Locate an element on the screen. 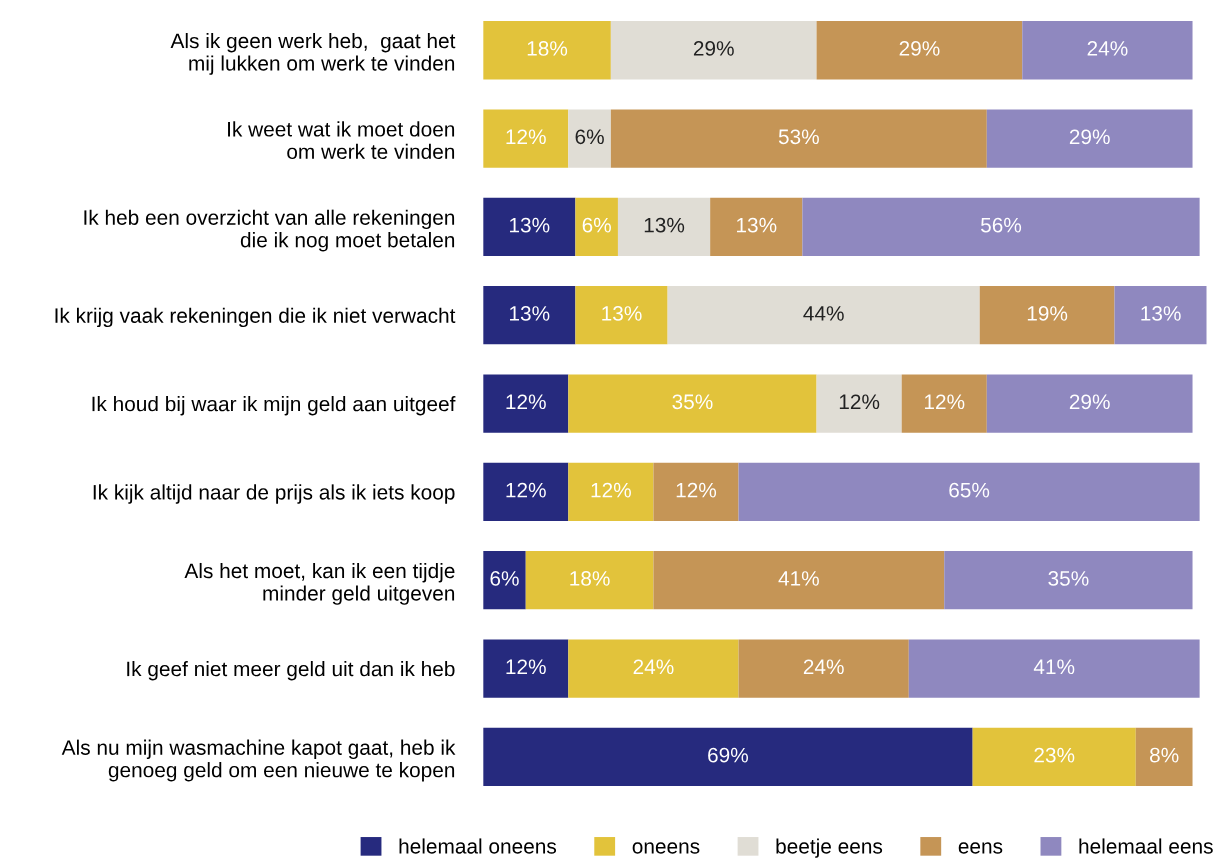 Image resolution: width=1214 pixels, height=866 pixels. data-label: 69% is located at coordinates (728, 755).